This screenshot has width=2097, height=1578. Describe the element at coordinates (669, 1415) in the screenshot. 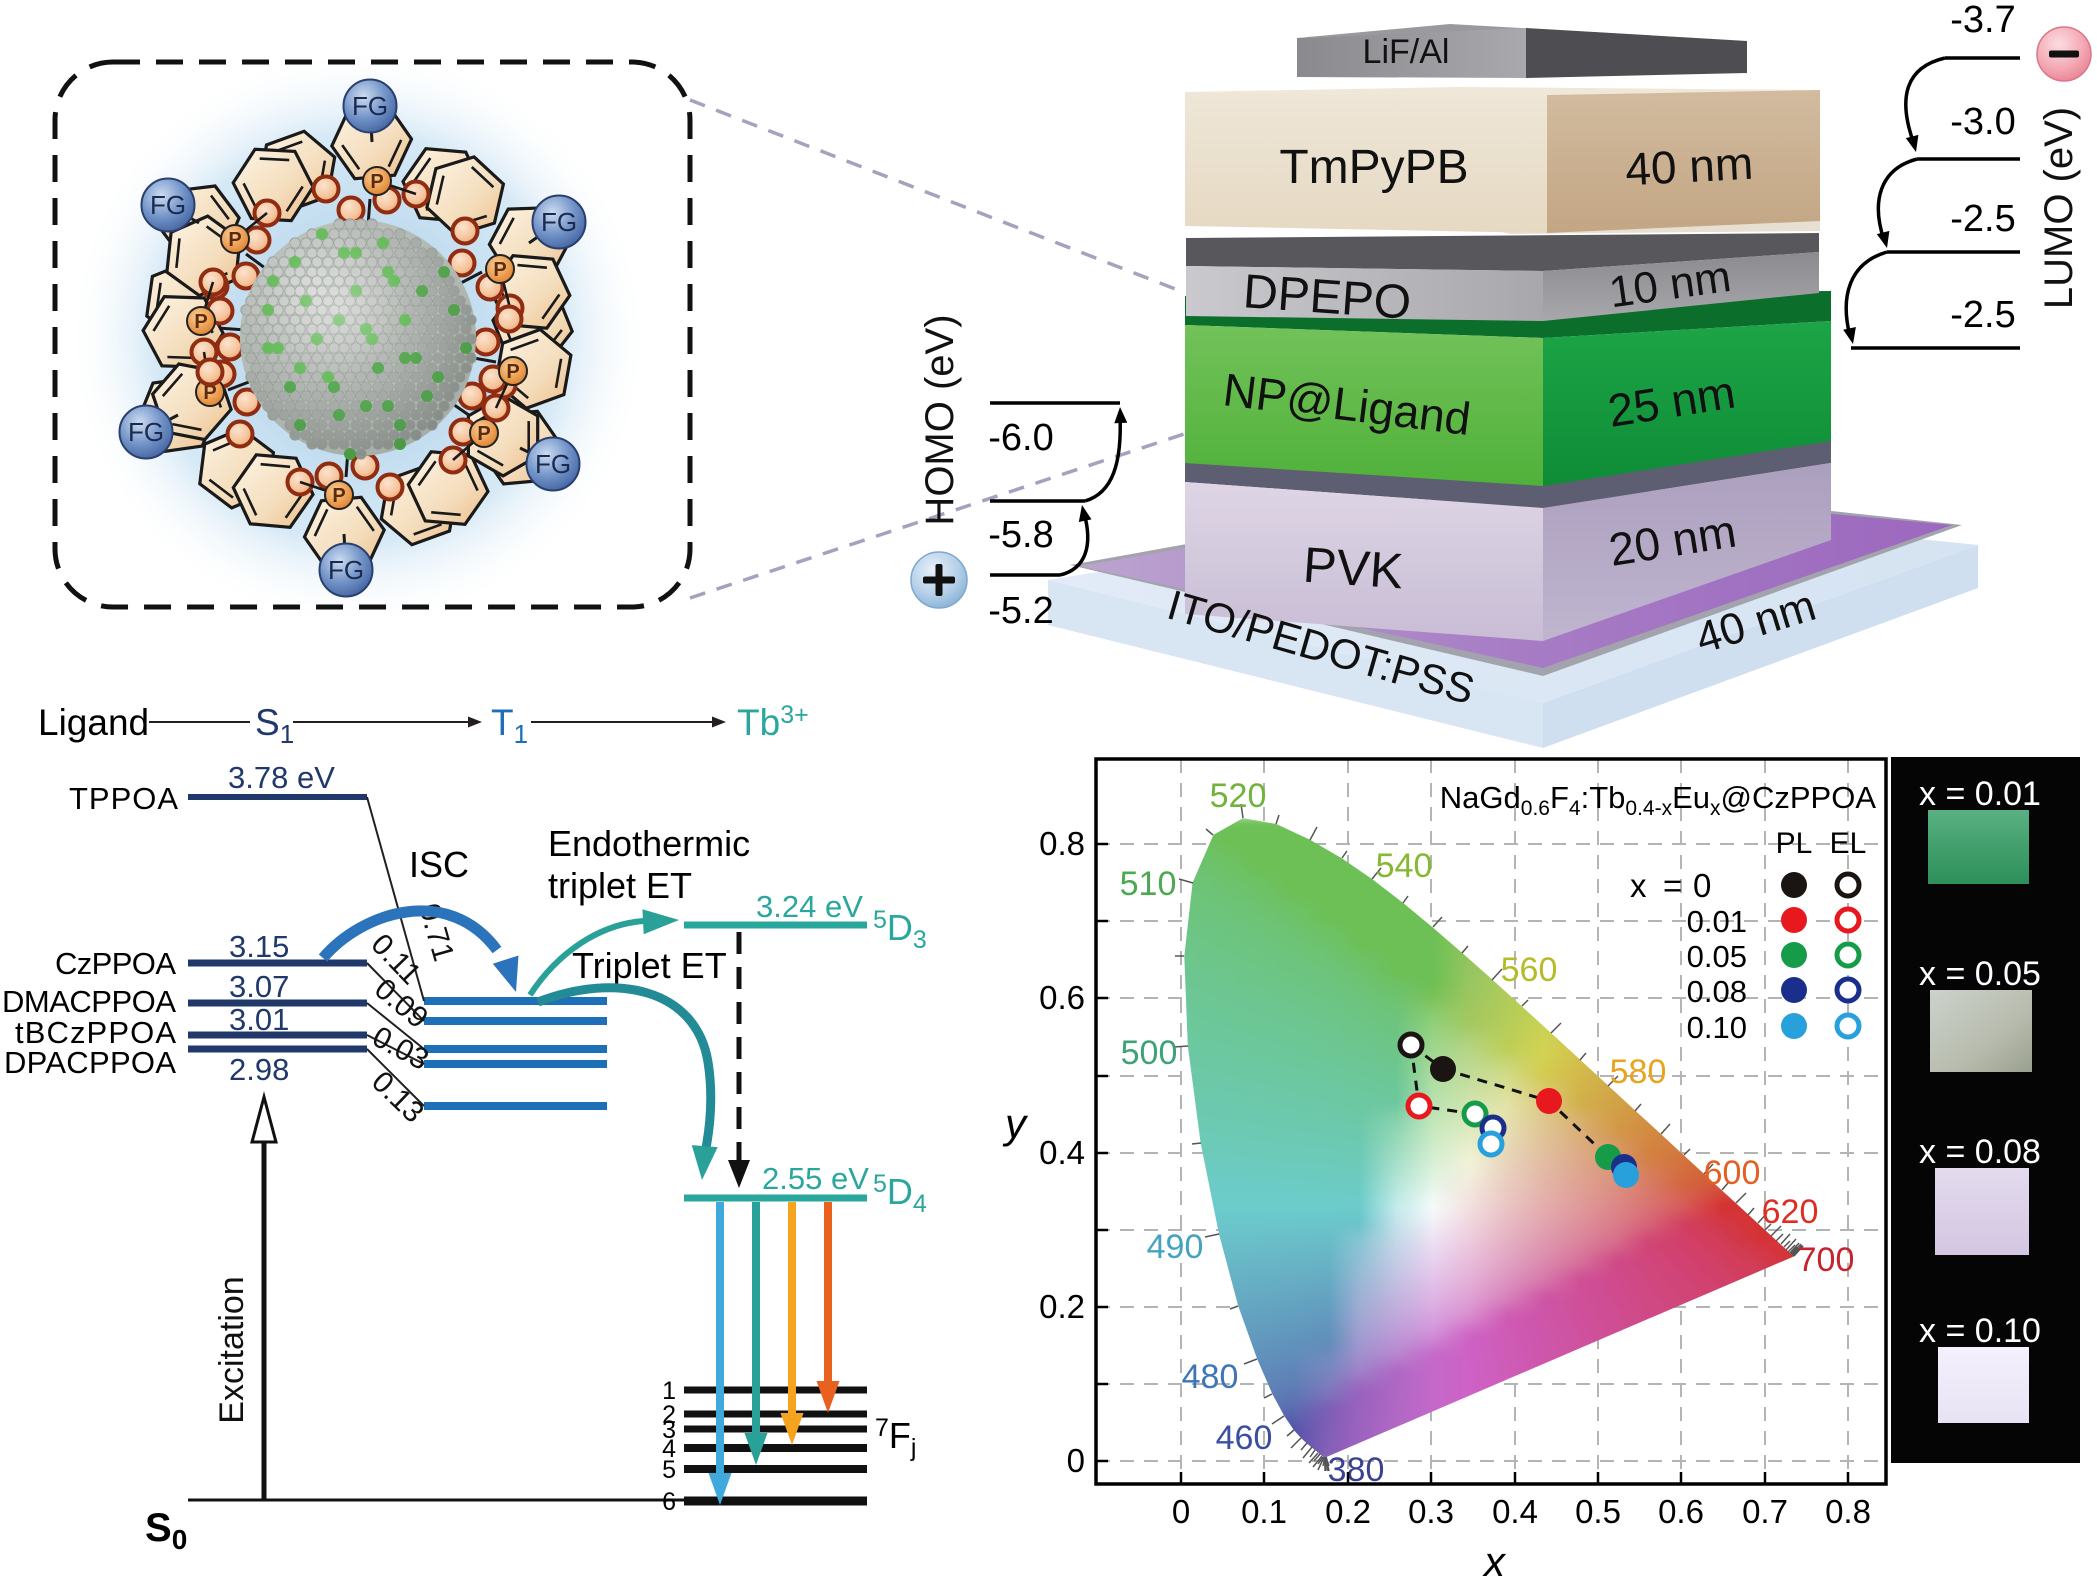

I see `svg-text: 2` at that location.